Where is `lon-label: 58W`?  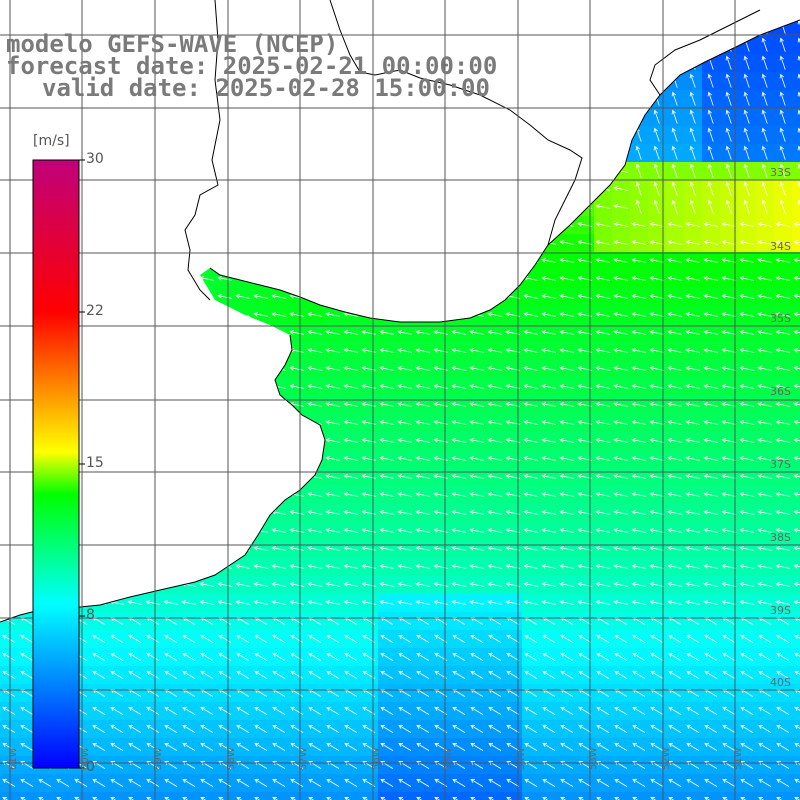 lon-label: 58W is located at coordinates (231, 758).